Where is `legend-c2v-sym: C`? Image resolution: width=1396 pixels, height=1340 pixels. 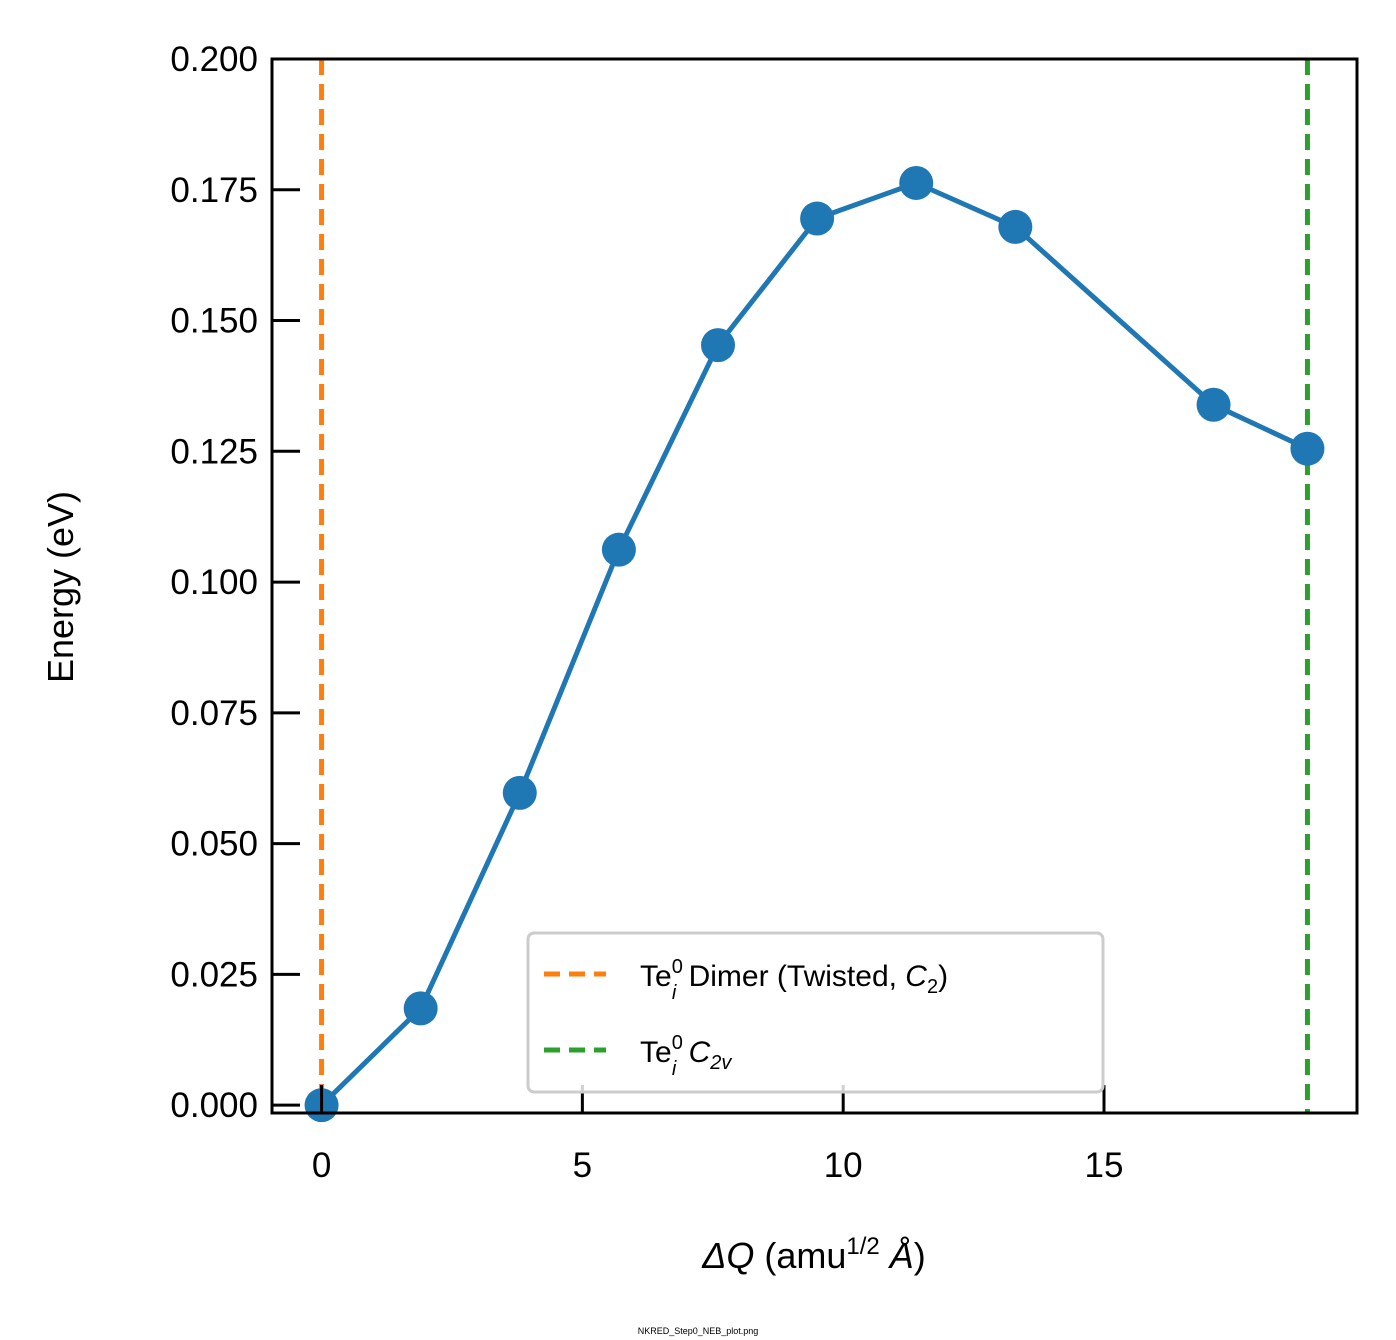 legend-c2v-sym: C is located at coordinates (700, 1052).